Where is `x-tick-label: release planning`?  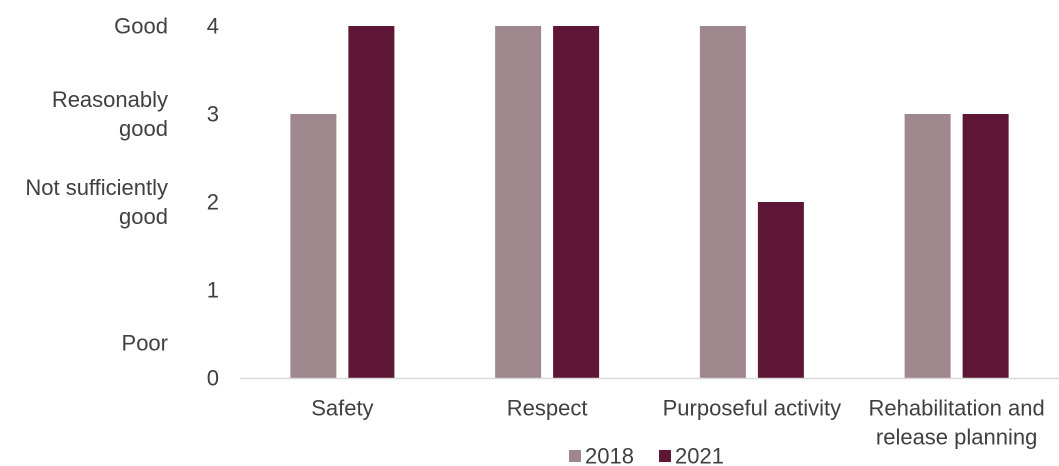 x-tick-label: release planning is located at coordinates (956, 437).